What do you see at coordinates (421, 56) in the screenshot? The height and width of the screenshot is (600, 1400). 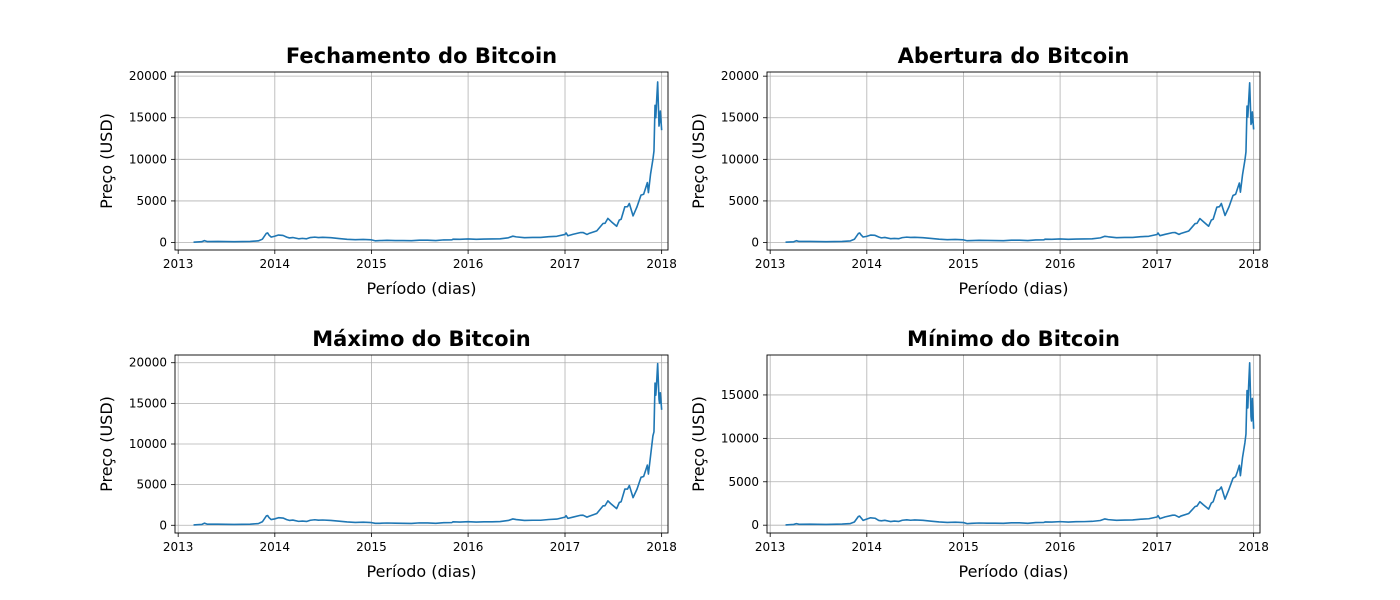 I see `chart-title: Fechamento do Bitcoin` at bounding box center [421, 56].